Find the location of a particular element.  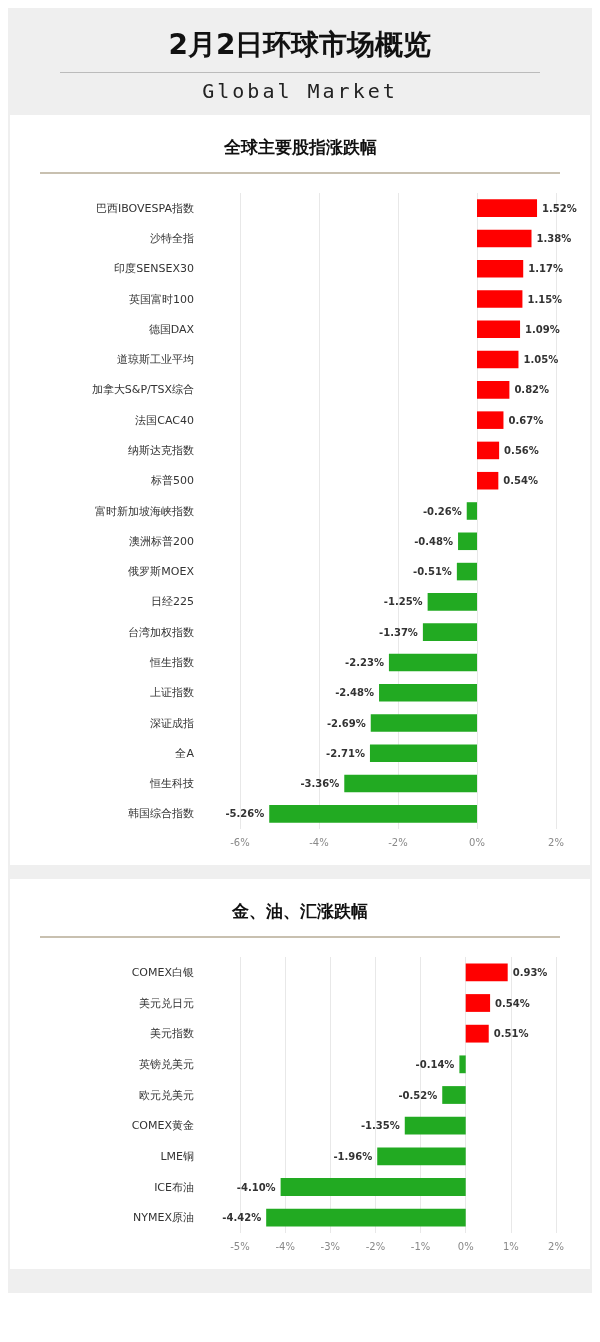

text: Global Market is located at coordinates (300, 91).